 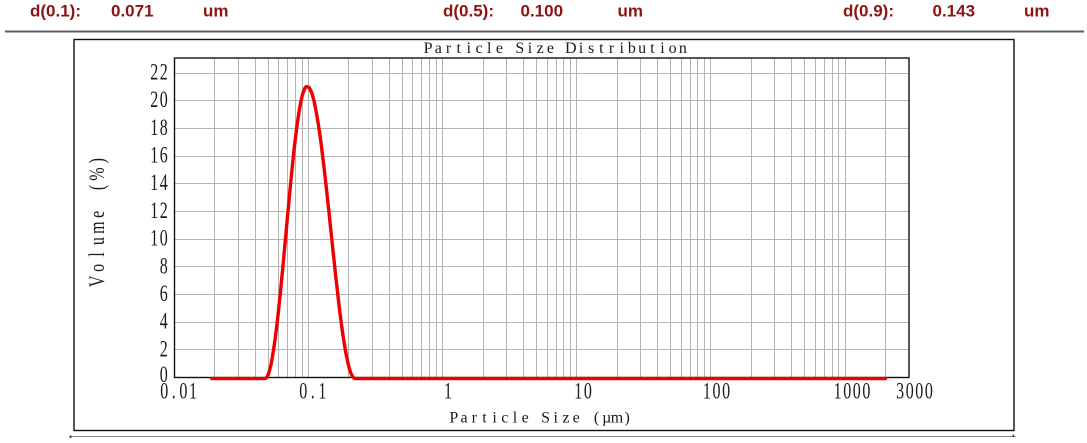 I want to click on svg-text: d(0.1):, so click(x=55, y=10).